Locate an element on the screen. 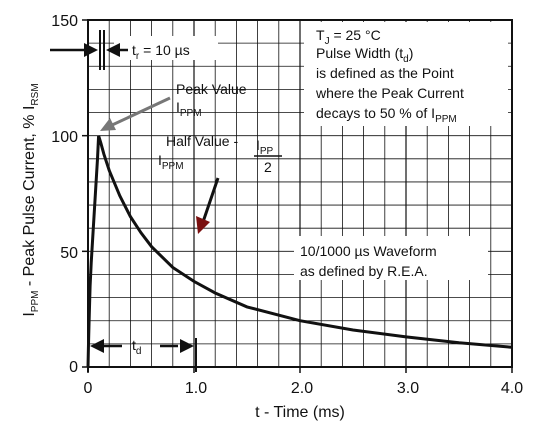 The image size is (534, 426). half-ippm-label: IPPM is located at coordinates (171, 162).